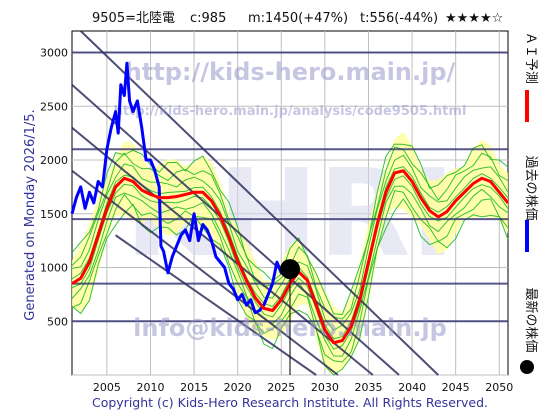 This screenshot has height=420, width=560. Describe the element at coordinates (474, 18) in the screenshot. I see `header-stars: ★★★★☆` at that location.